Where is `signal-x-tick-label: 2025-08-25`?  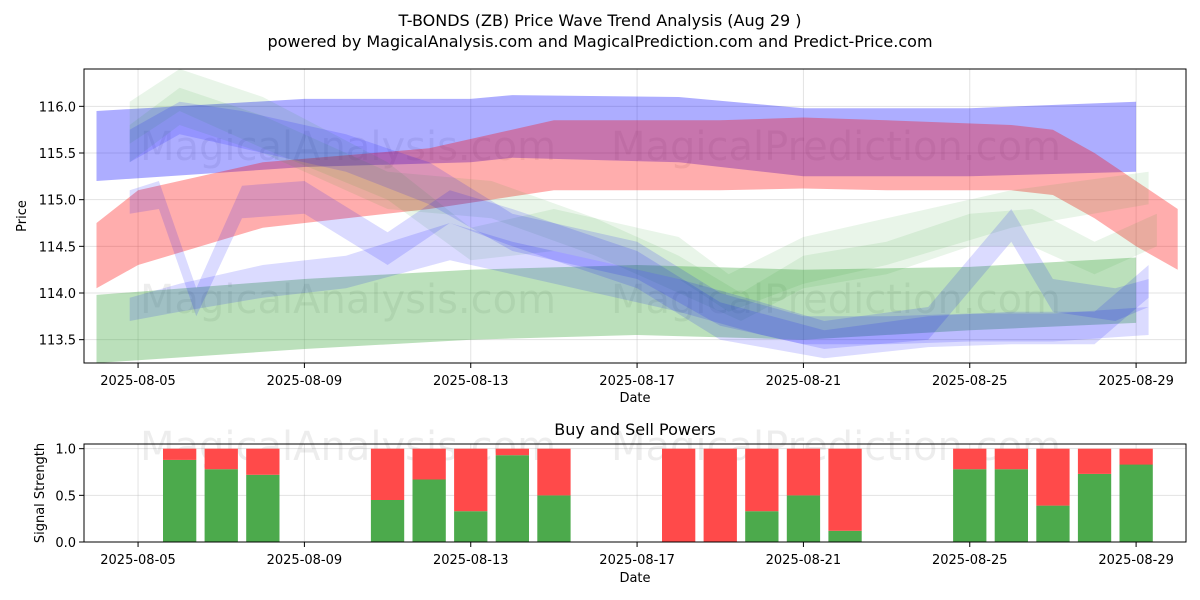 signal-x-tick-label: 2025-08-25 is located at coordinates (970, 560).